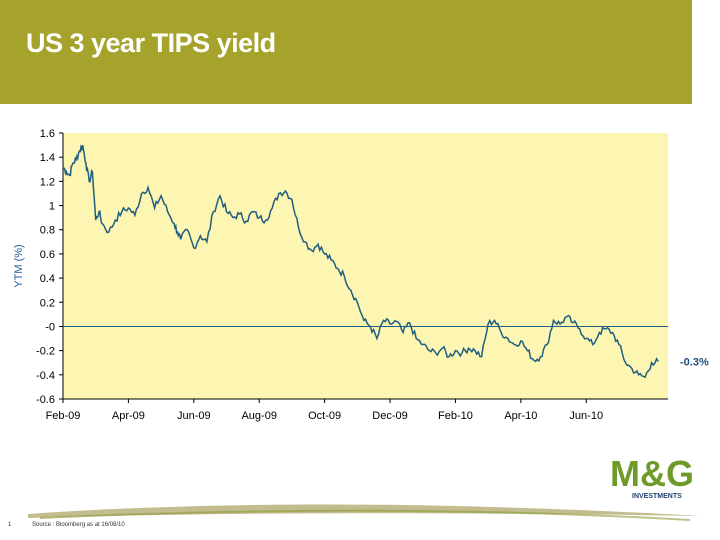  I want to click on y-tick-label: 0.8, so click(47, 231).